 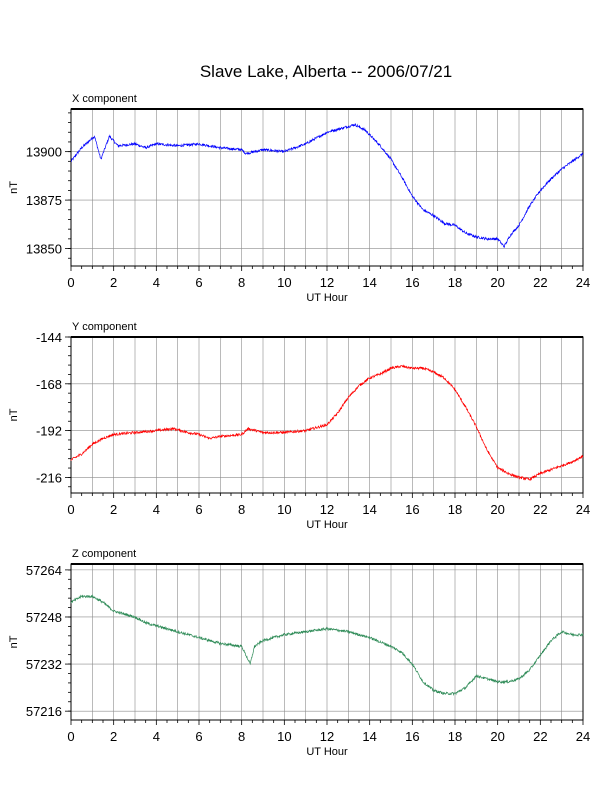 I want to click on y-tick-label: 13850, so click(x=44, y=249).